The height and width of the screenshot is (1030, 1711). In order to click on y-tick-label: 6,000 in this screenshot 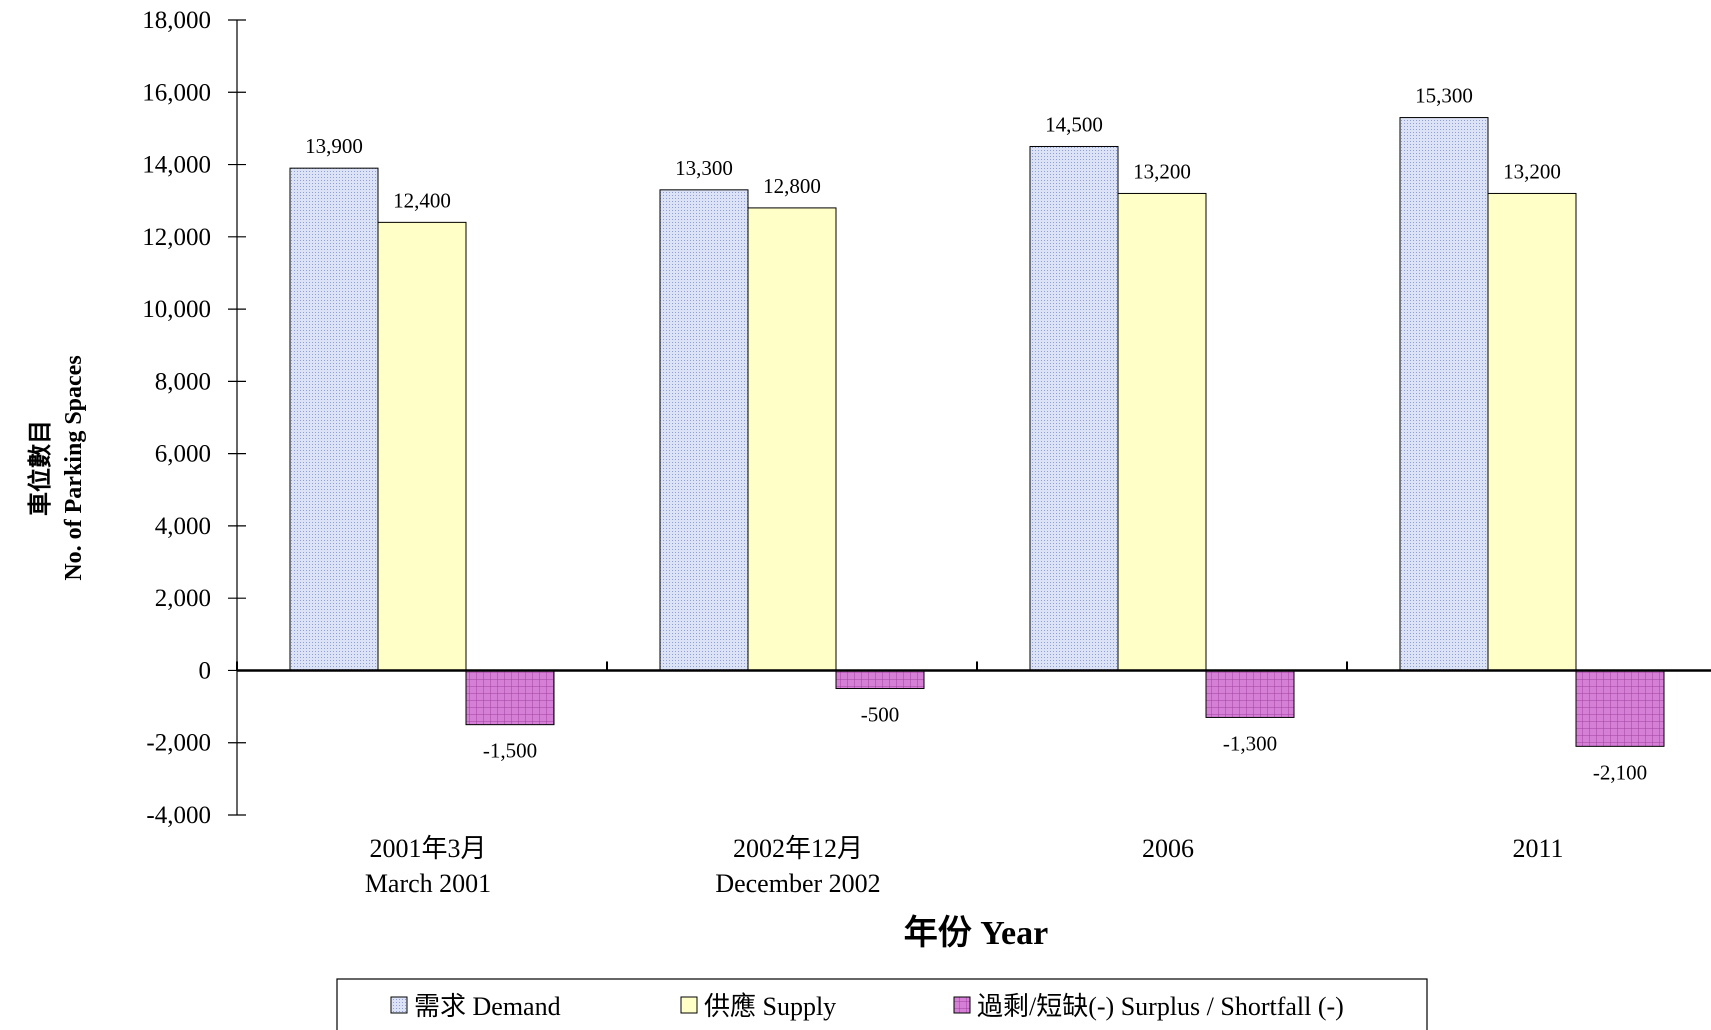, I will do `click(183, 454)`.